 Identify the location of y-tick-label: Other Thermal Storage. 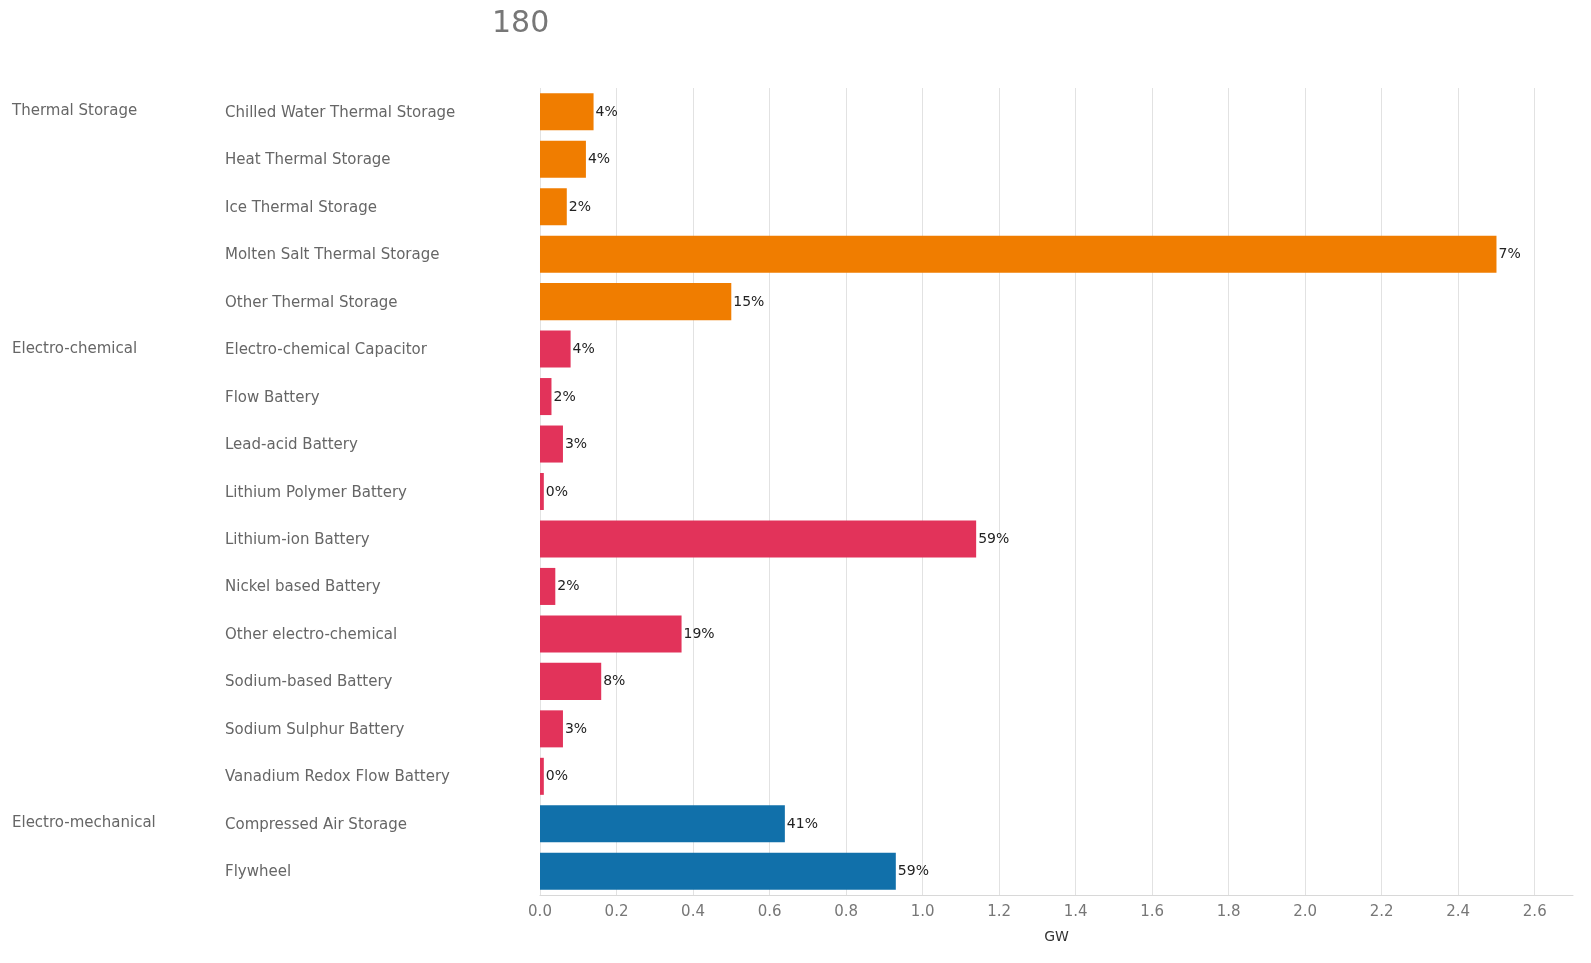
(311, 301).